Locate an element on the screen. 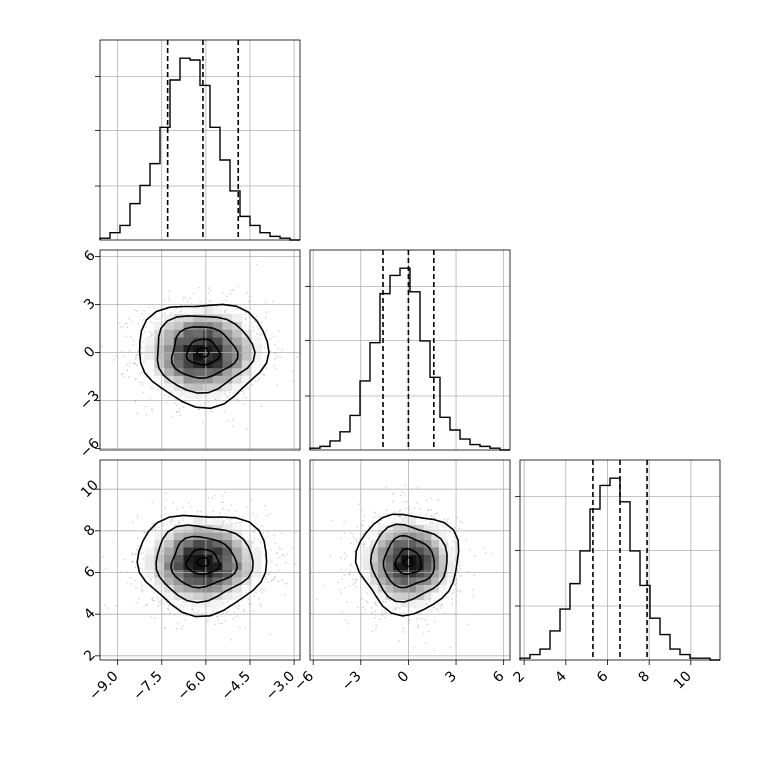 This screenshot has width=760, height=760. bottom-p0-xtick-label: −6.0 is located at coordinates (192, 685).